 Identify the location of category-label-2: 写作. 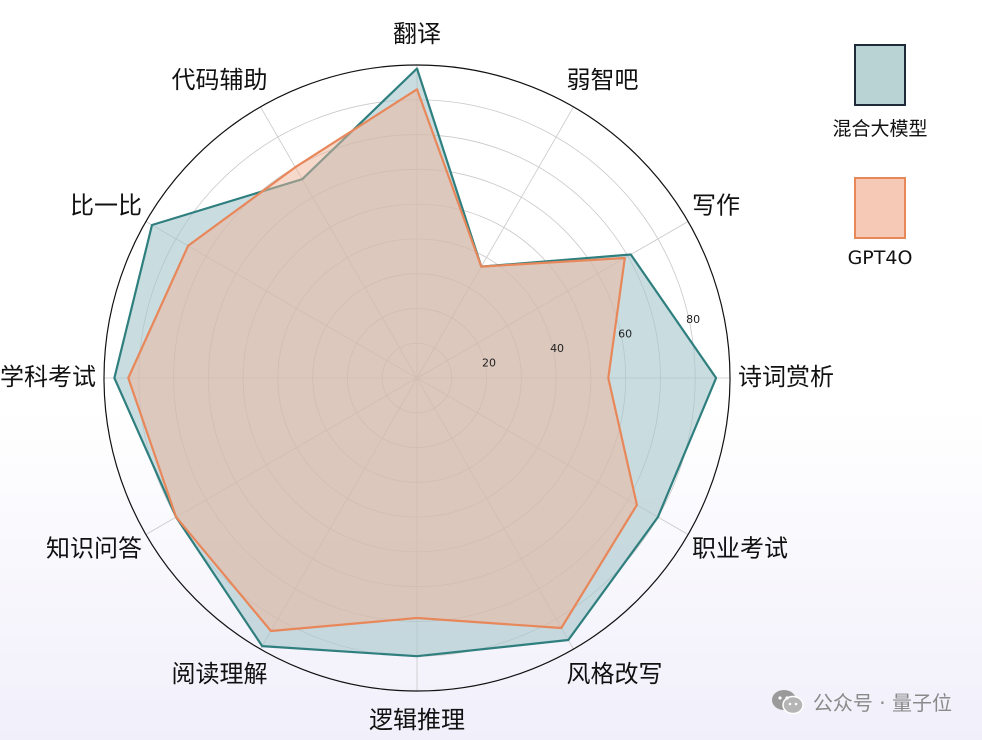
(716, 206).